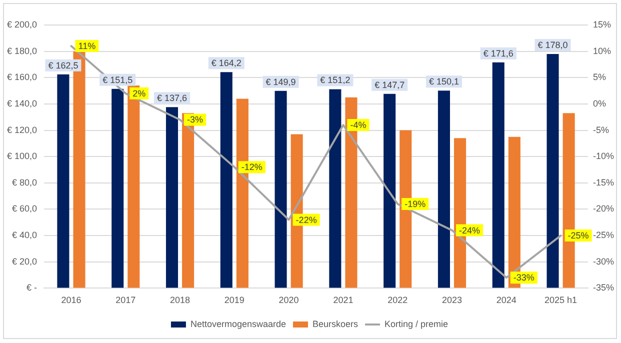 Image resolution: width=621 pixels, height=343 pixels. Describe the element at coordinates (87, 46) in the screenshot. I see `data-label: 11%` at that location.